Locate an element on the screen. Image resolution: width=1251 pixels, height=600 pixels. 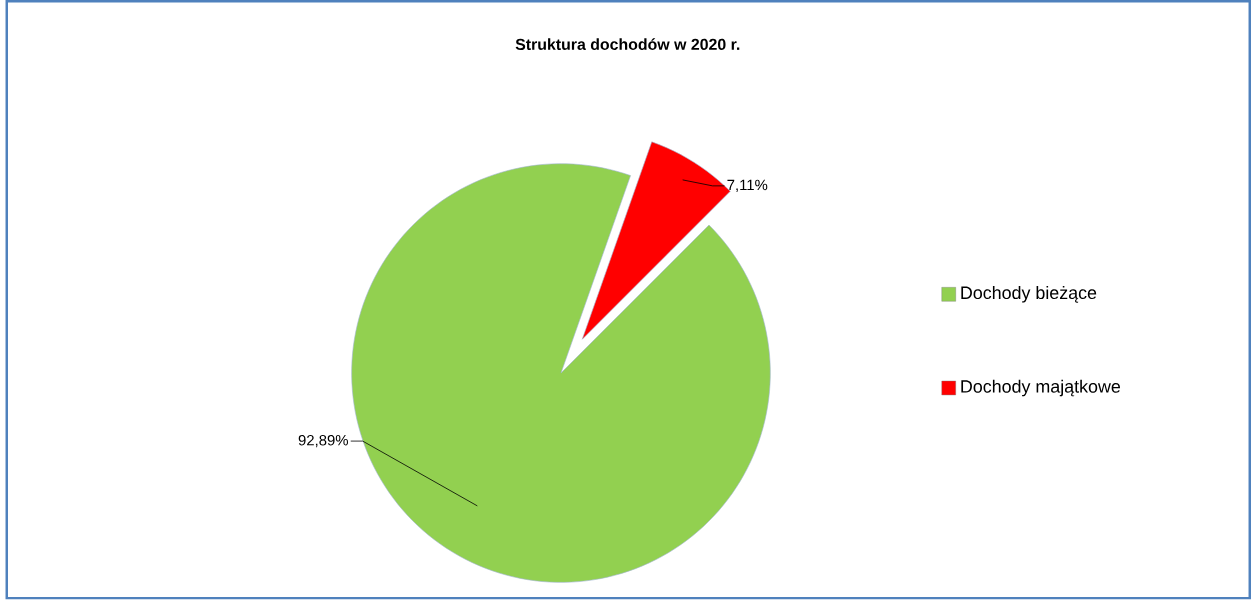
data-label: 7,11% is located at coordinates (747, 186).